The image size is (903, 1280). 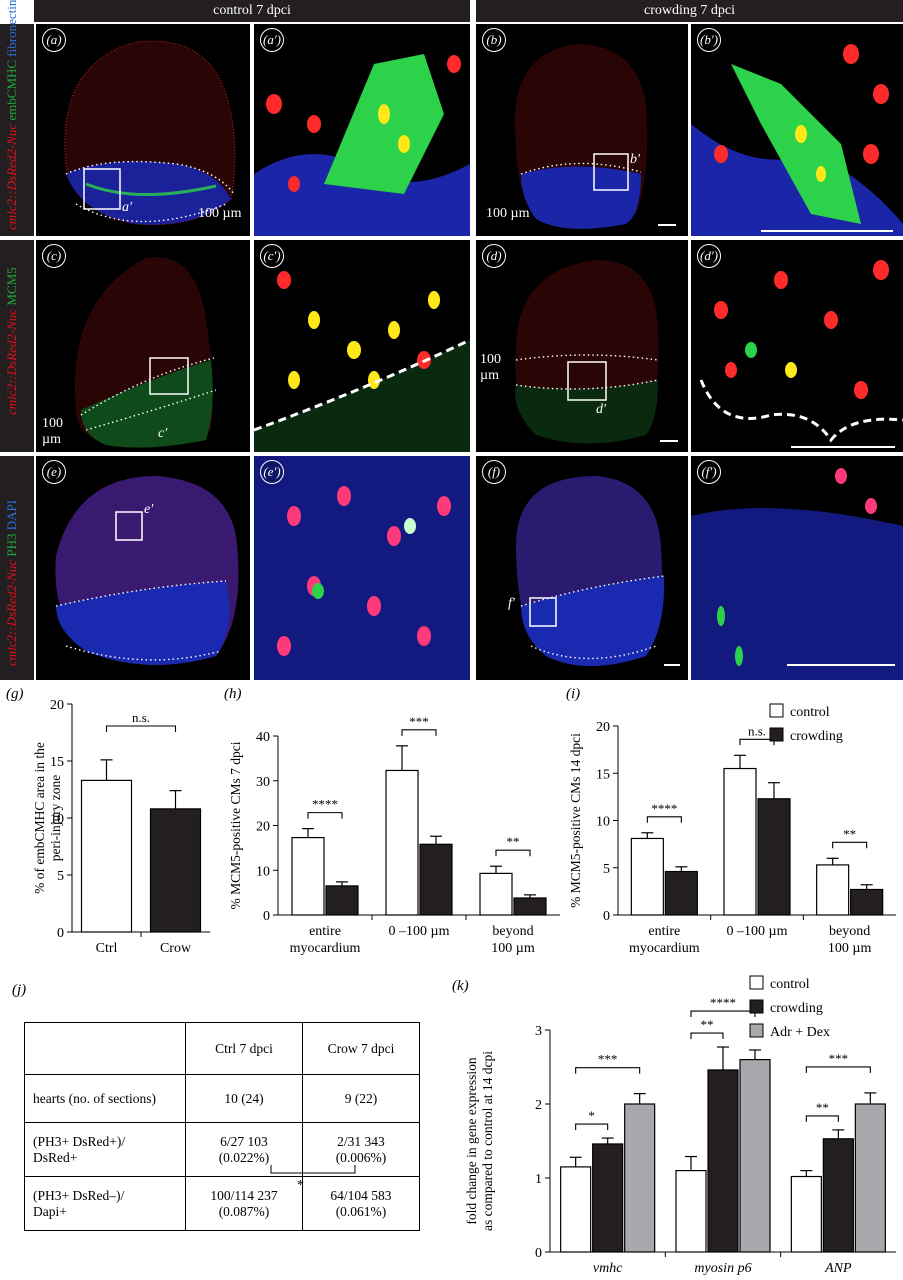 I want to click on panel-c: (c) c′ 100 µm, so click(x=143, y=346).